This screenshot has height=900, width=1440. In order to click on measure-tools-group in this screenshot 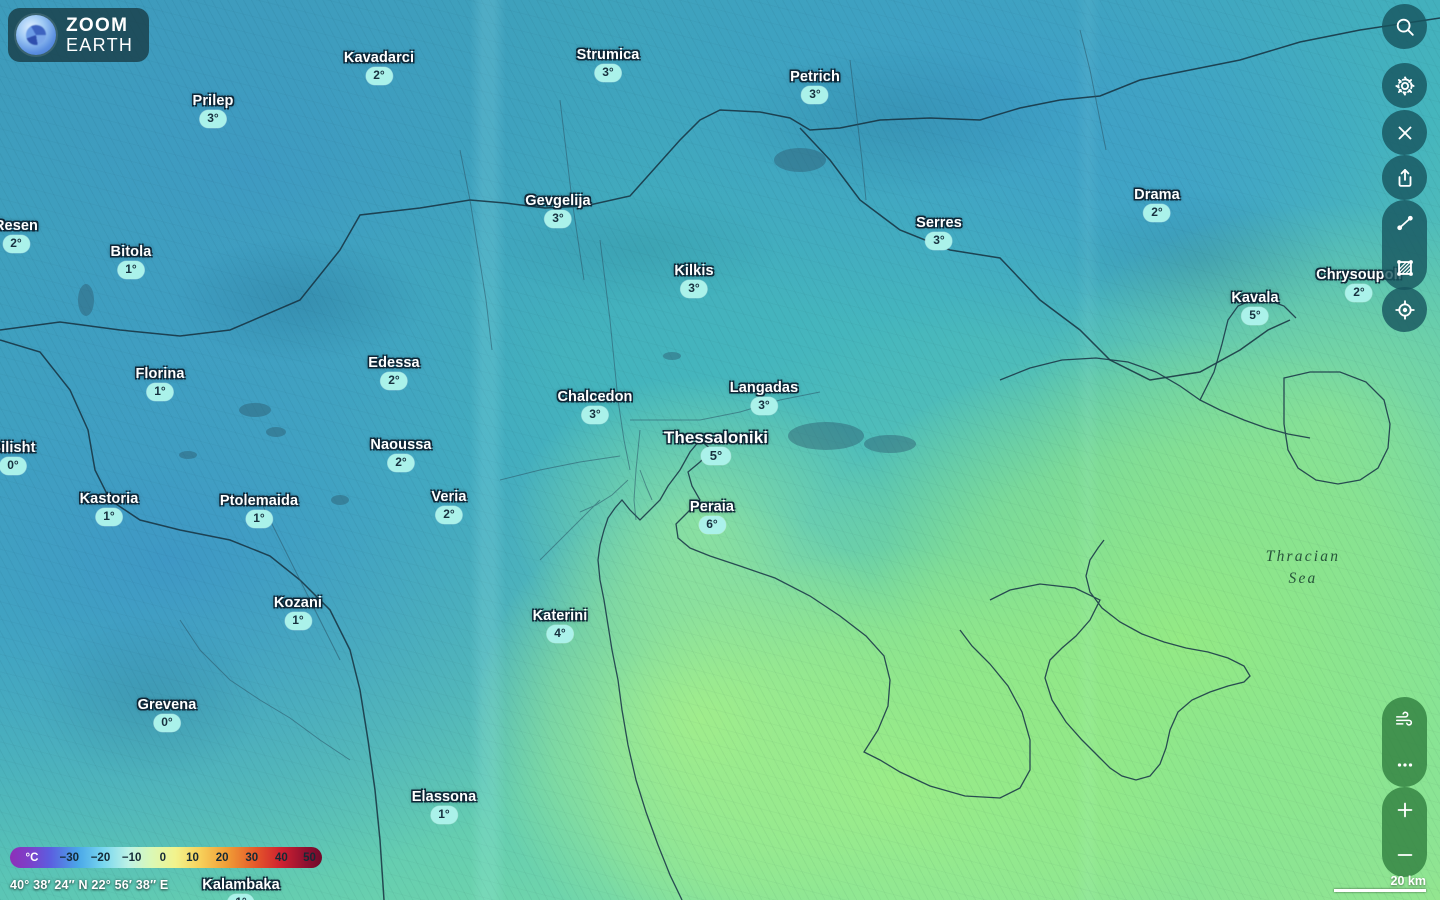, I will do `click(1404, 245)`.